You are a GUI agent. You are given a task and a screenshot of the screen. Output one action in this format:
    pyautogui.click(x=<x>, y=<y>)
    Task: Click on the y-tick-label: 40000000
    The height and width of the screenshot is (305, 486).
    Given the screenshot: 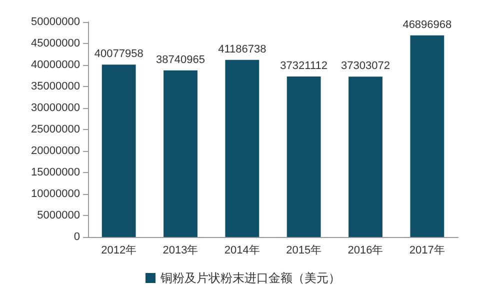 What is the action you would take?
    pyautogui.click(x=55, y=65)
    